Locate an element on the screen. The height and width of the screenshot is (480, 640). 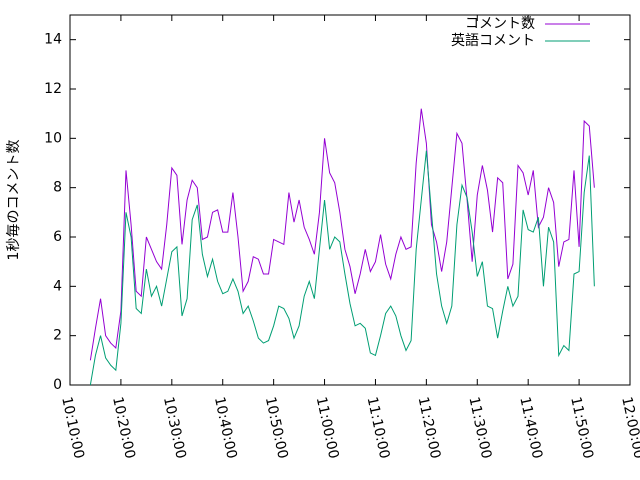
y-tick-label: 2 is located at coordinates (57, 336).